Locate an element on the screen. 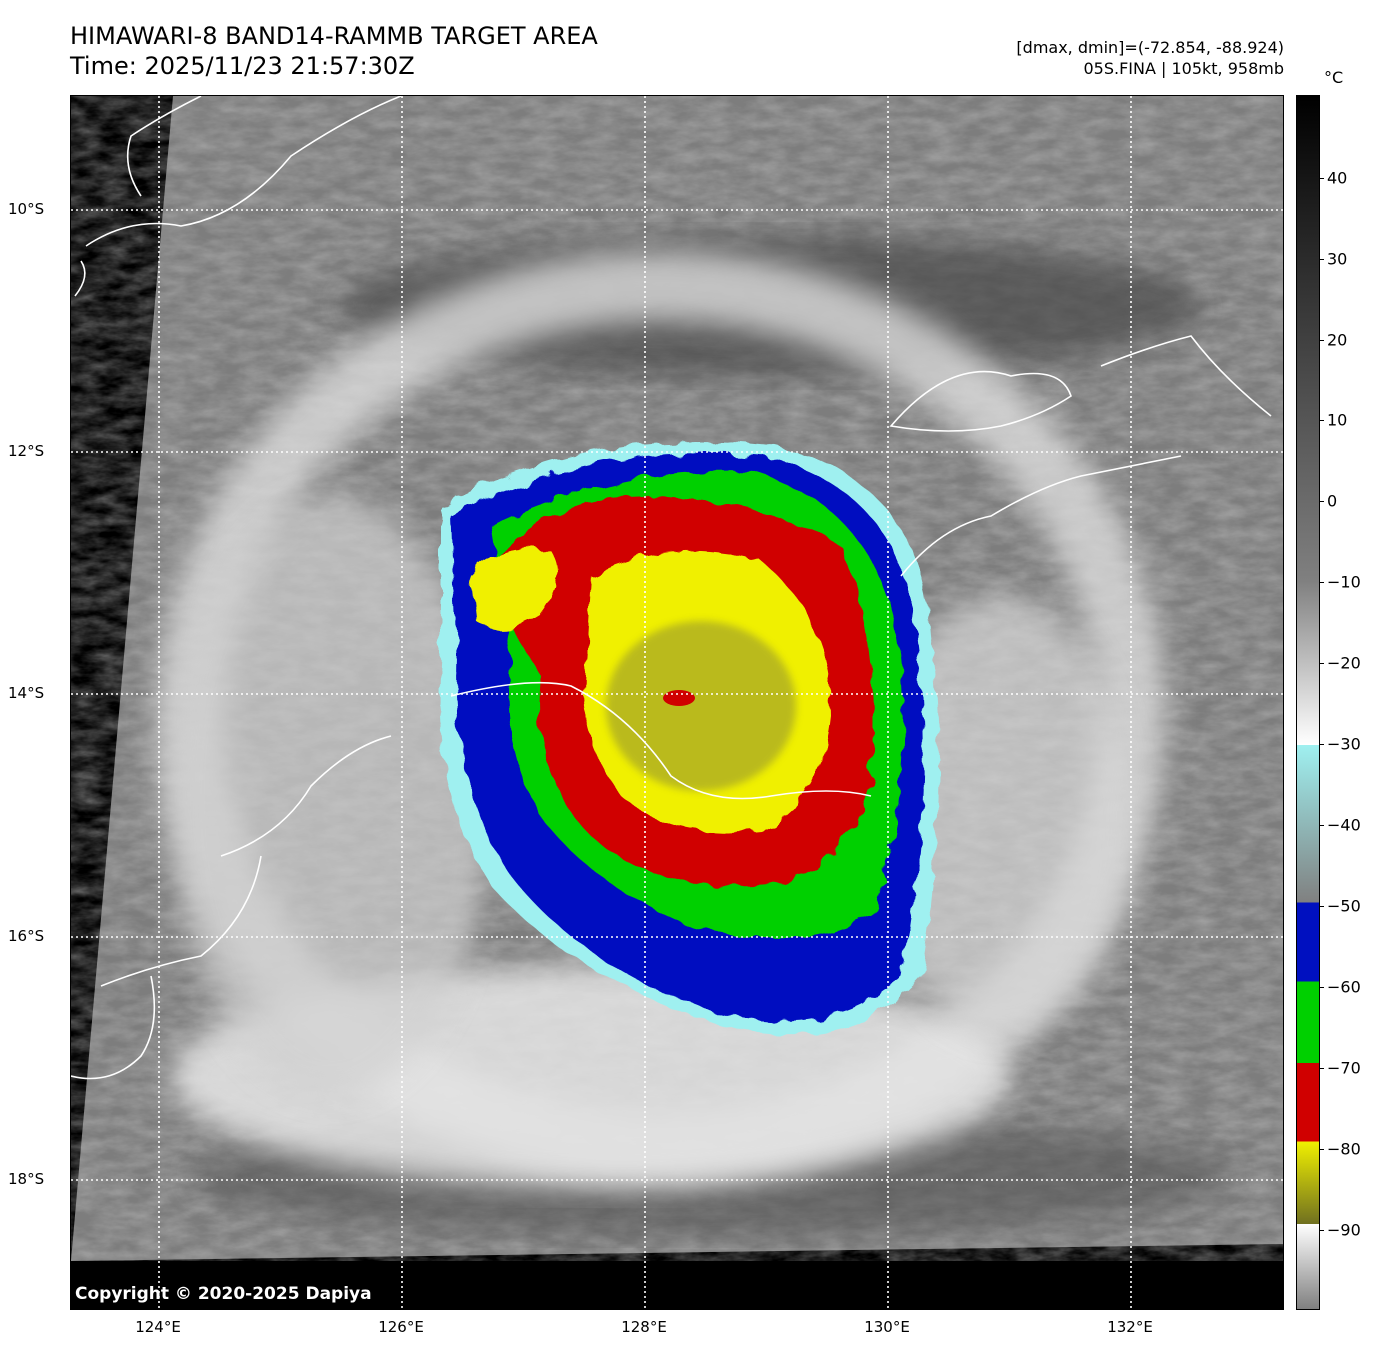  colorbar-tick-label: 10 is located at coordinates (1337, 420).